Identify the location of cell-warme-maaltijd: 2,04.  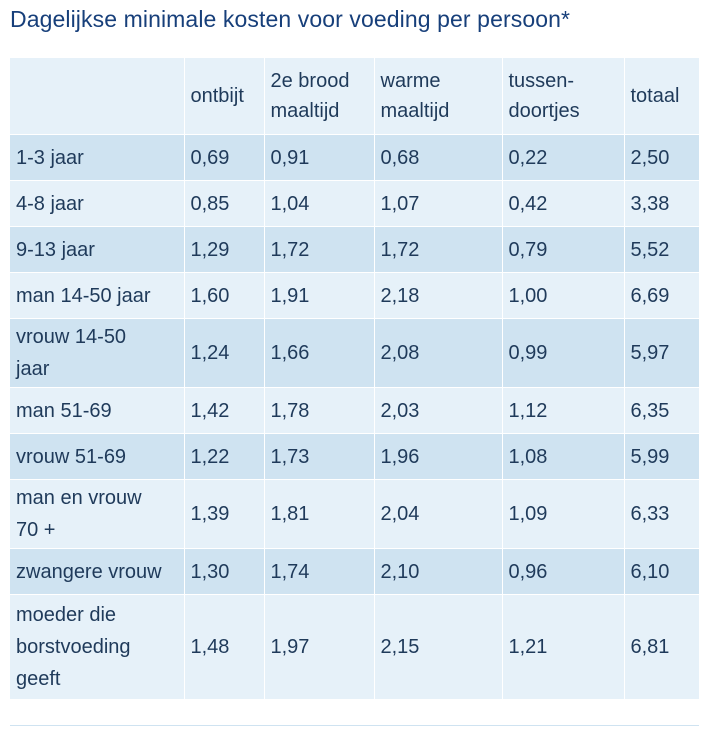
(438, 514).